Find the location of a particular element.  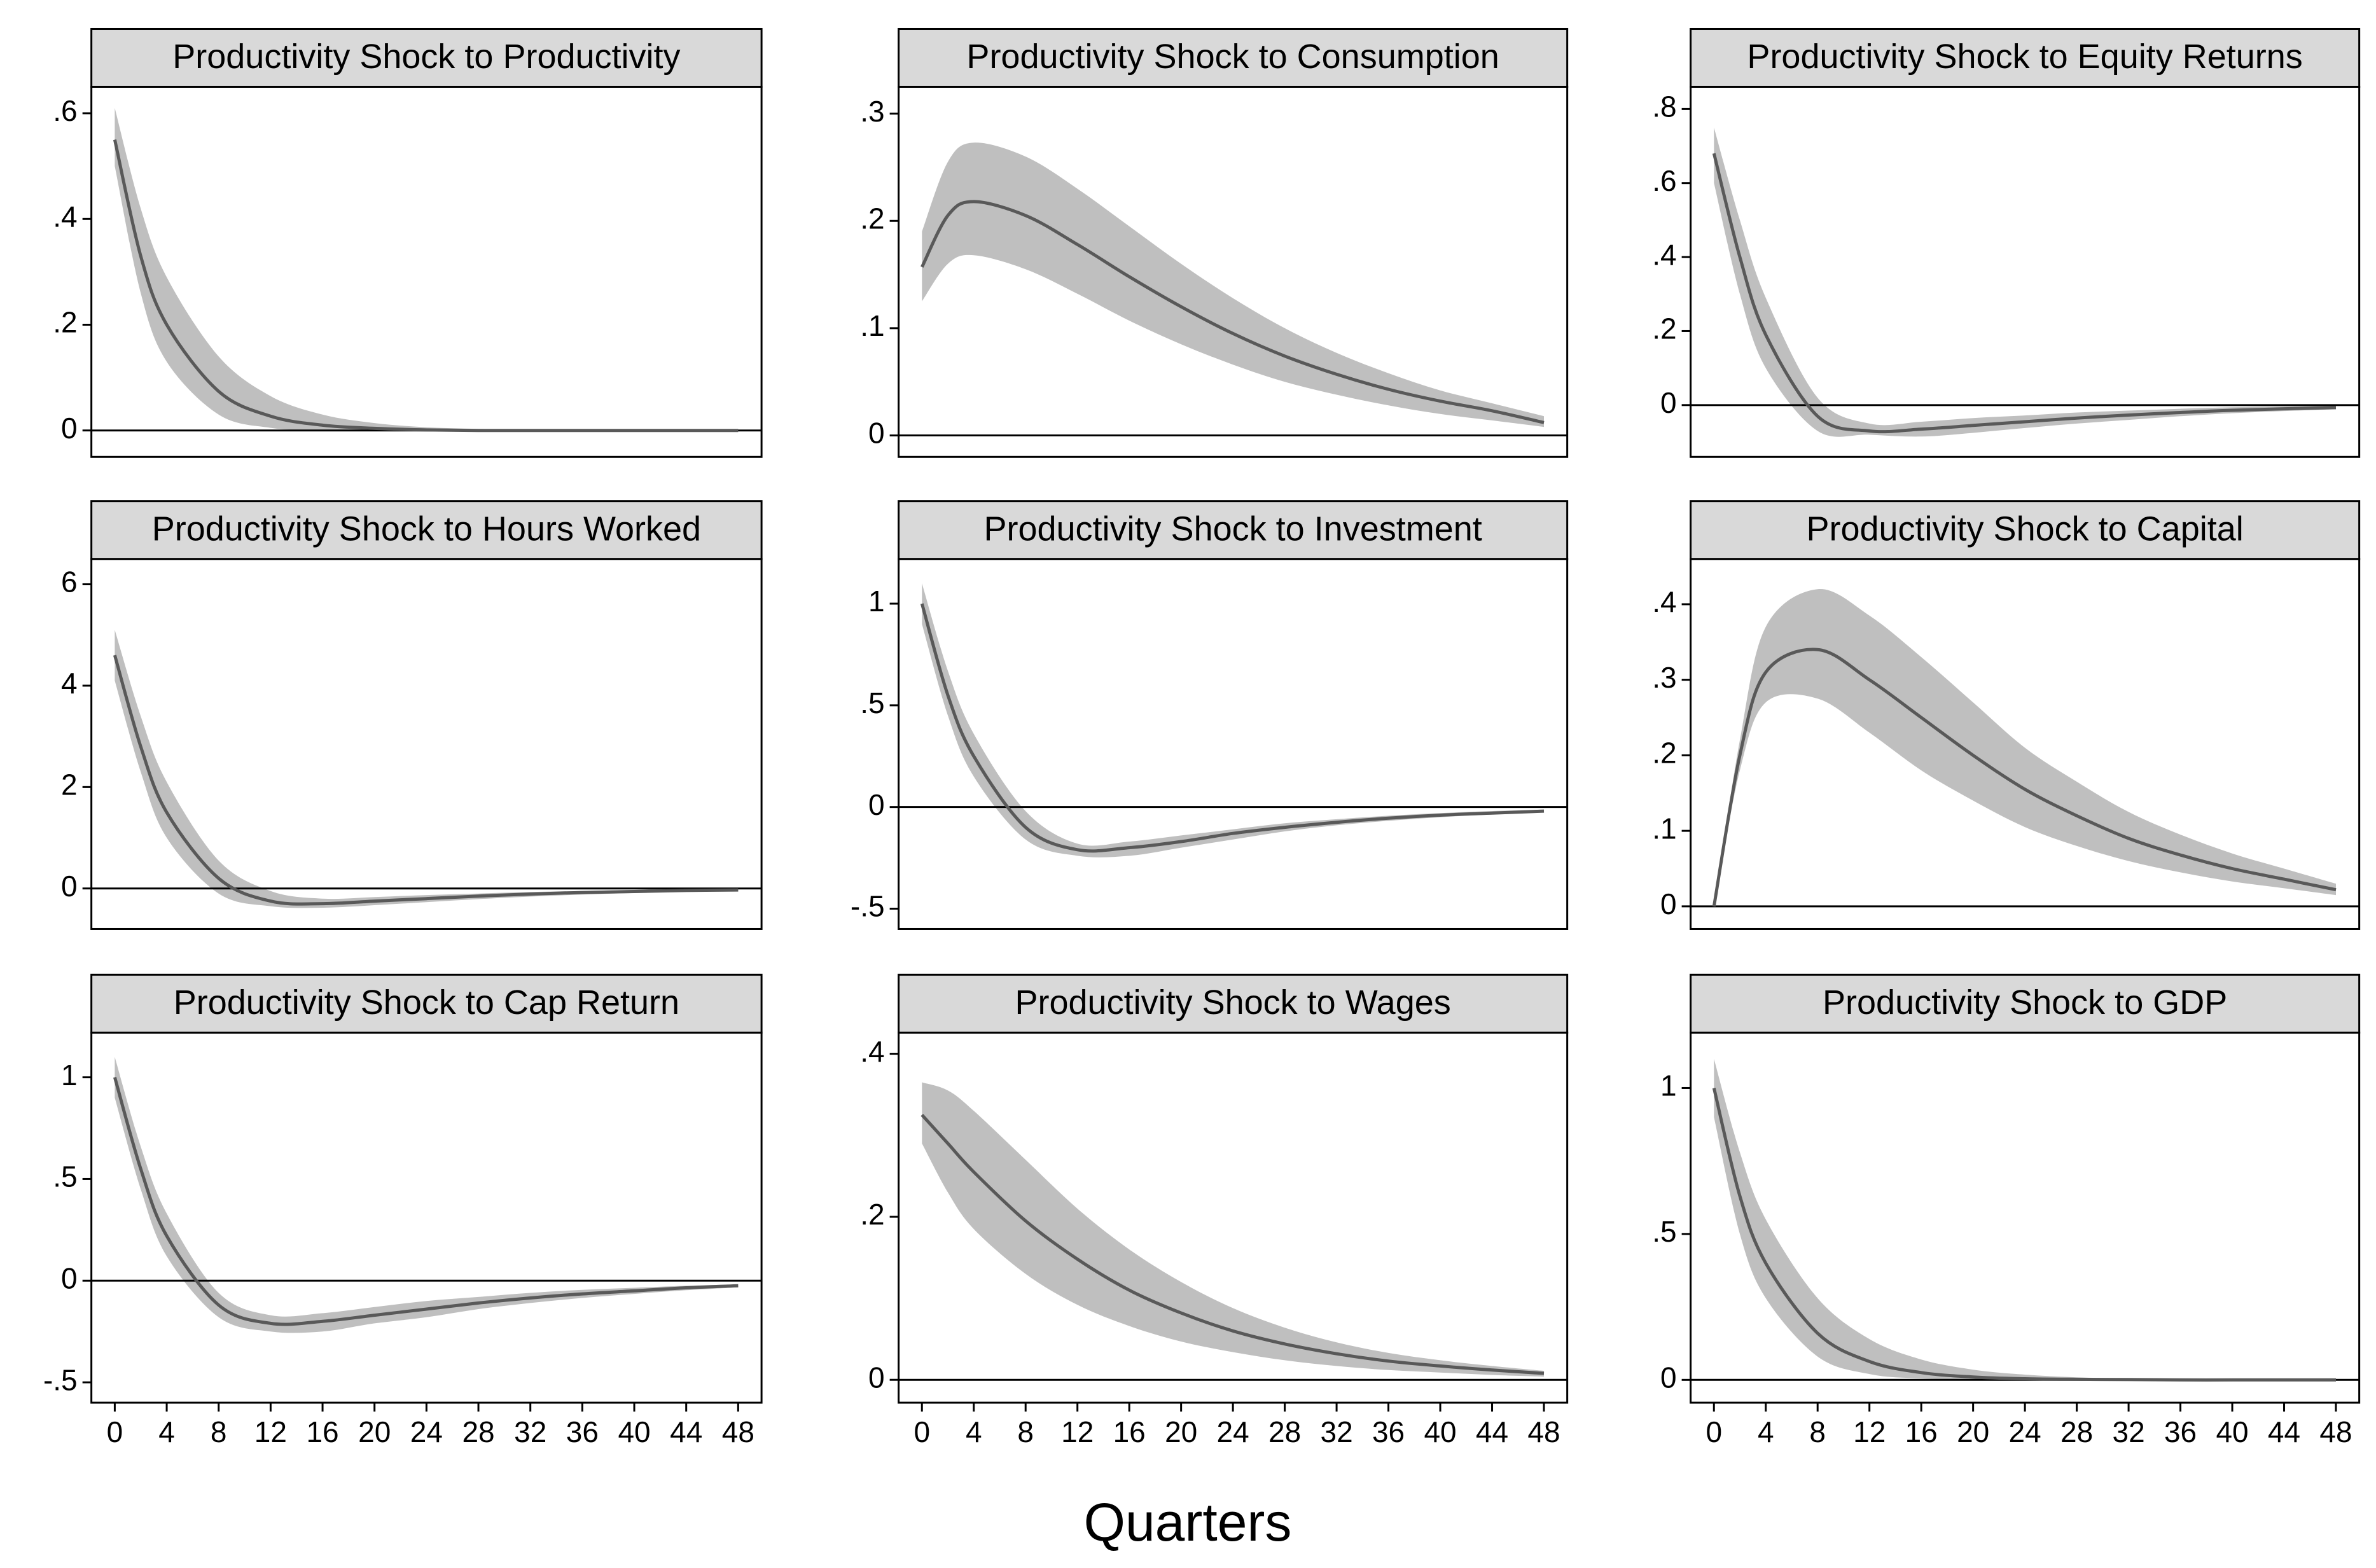

panel-title: Productivity Shock to Consumption is located at coordinates (1232, 57).